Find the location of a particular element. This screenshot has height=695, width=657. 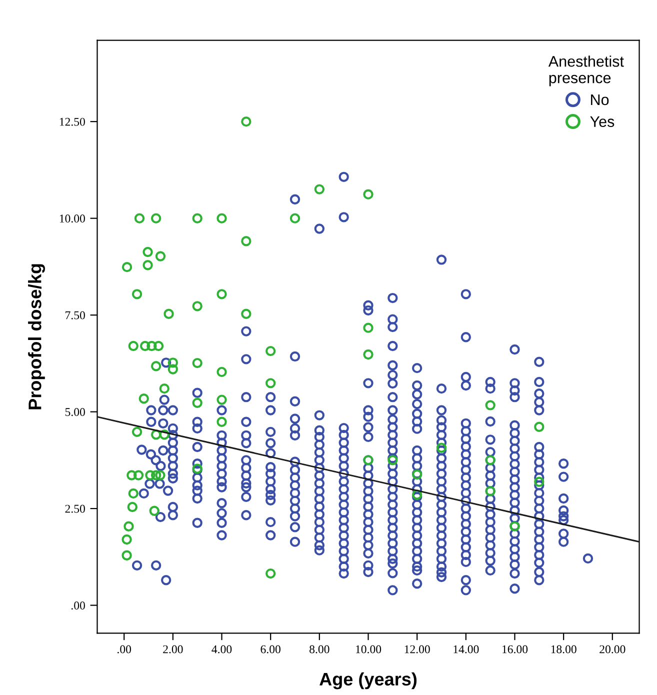

x-tick-label: 16.00 is located at coordinates (515, 649).